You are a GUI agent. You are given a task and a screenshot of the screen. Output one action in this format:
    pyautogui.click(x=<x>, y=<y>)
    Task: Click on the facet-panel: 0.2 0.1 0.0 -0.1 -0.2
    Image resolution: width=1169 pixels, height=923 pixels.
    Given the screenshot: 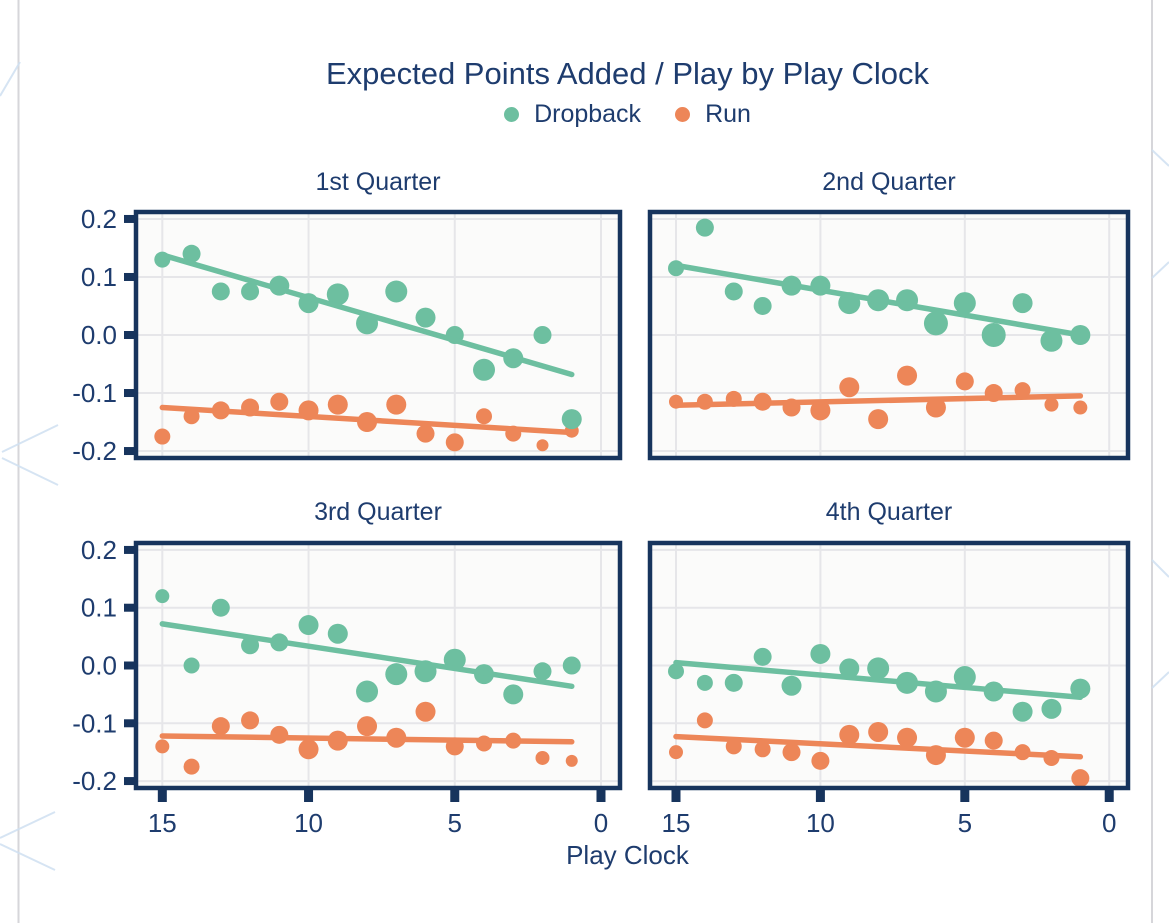 What is the action you would take?
    pyautogui.click(x=347, y=335)
    